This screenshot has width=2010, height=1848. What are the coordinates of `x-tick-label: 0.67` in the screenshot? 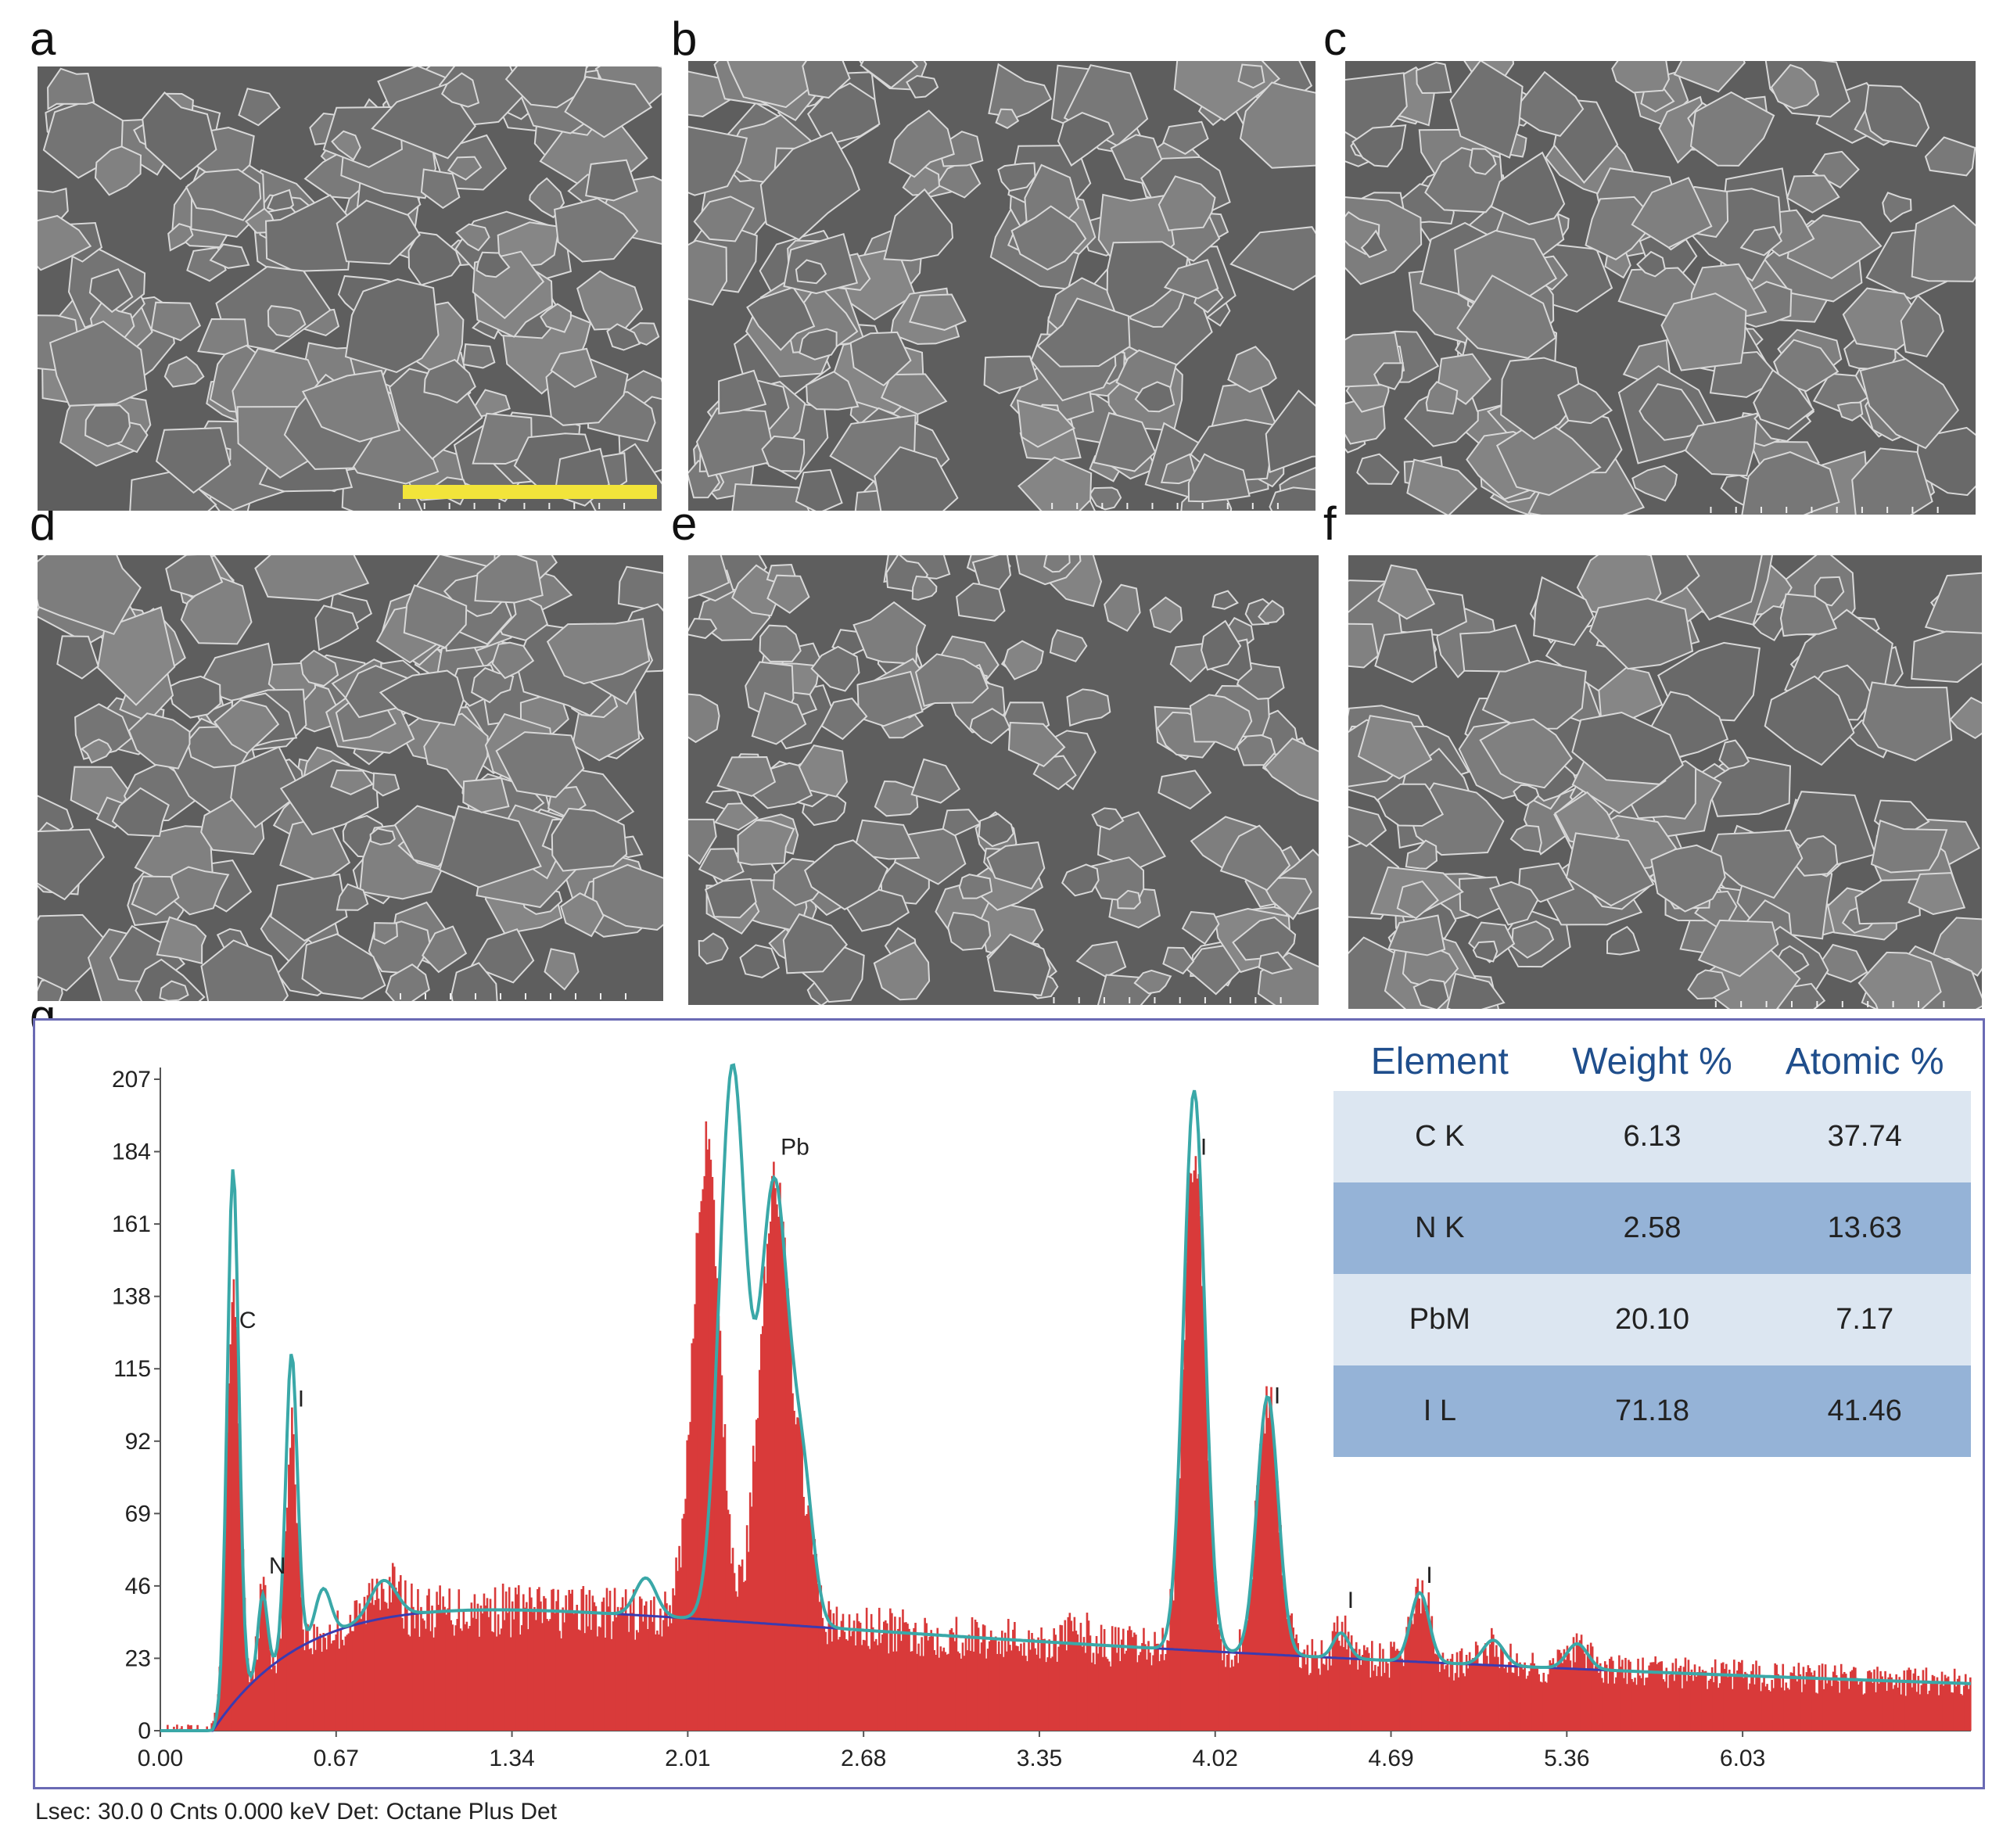 It's located at (336, 1758).